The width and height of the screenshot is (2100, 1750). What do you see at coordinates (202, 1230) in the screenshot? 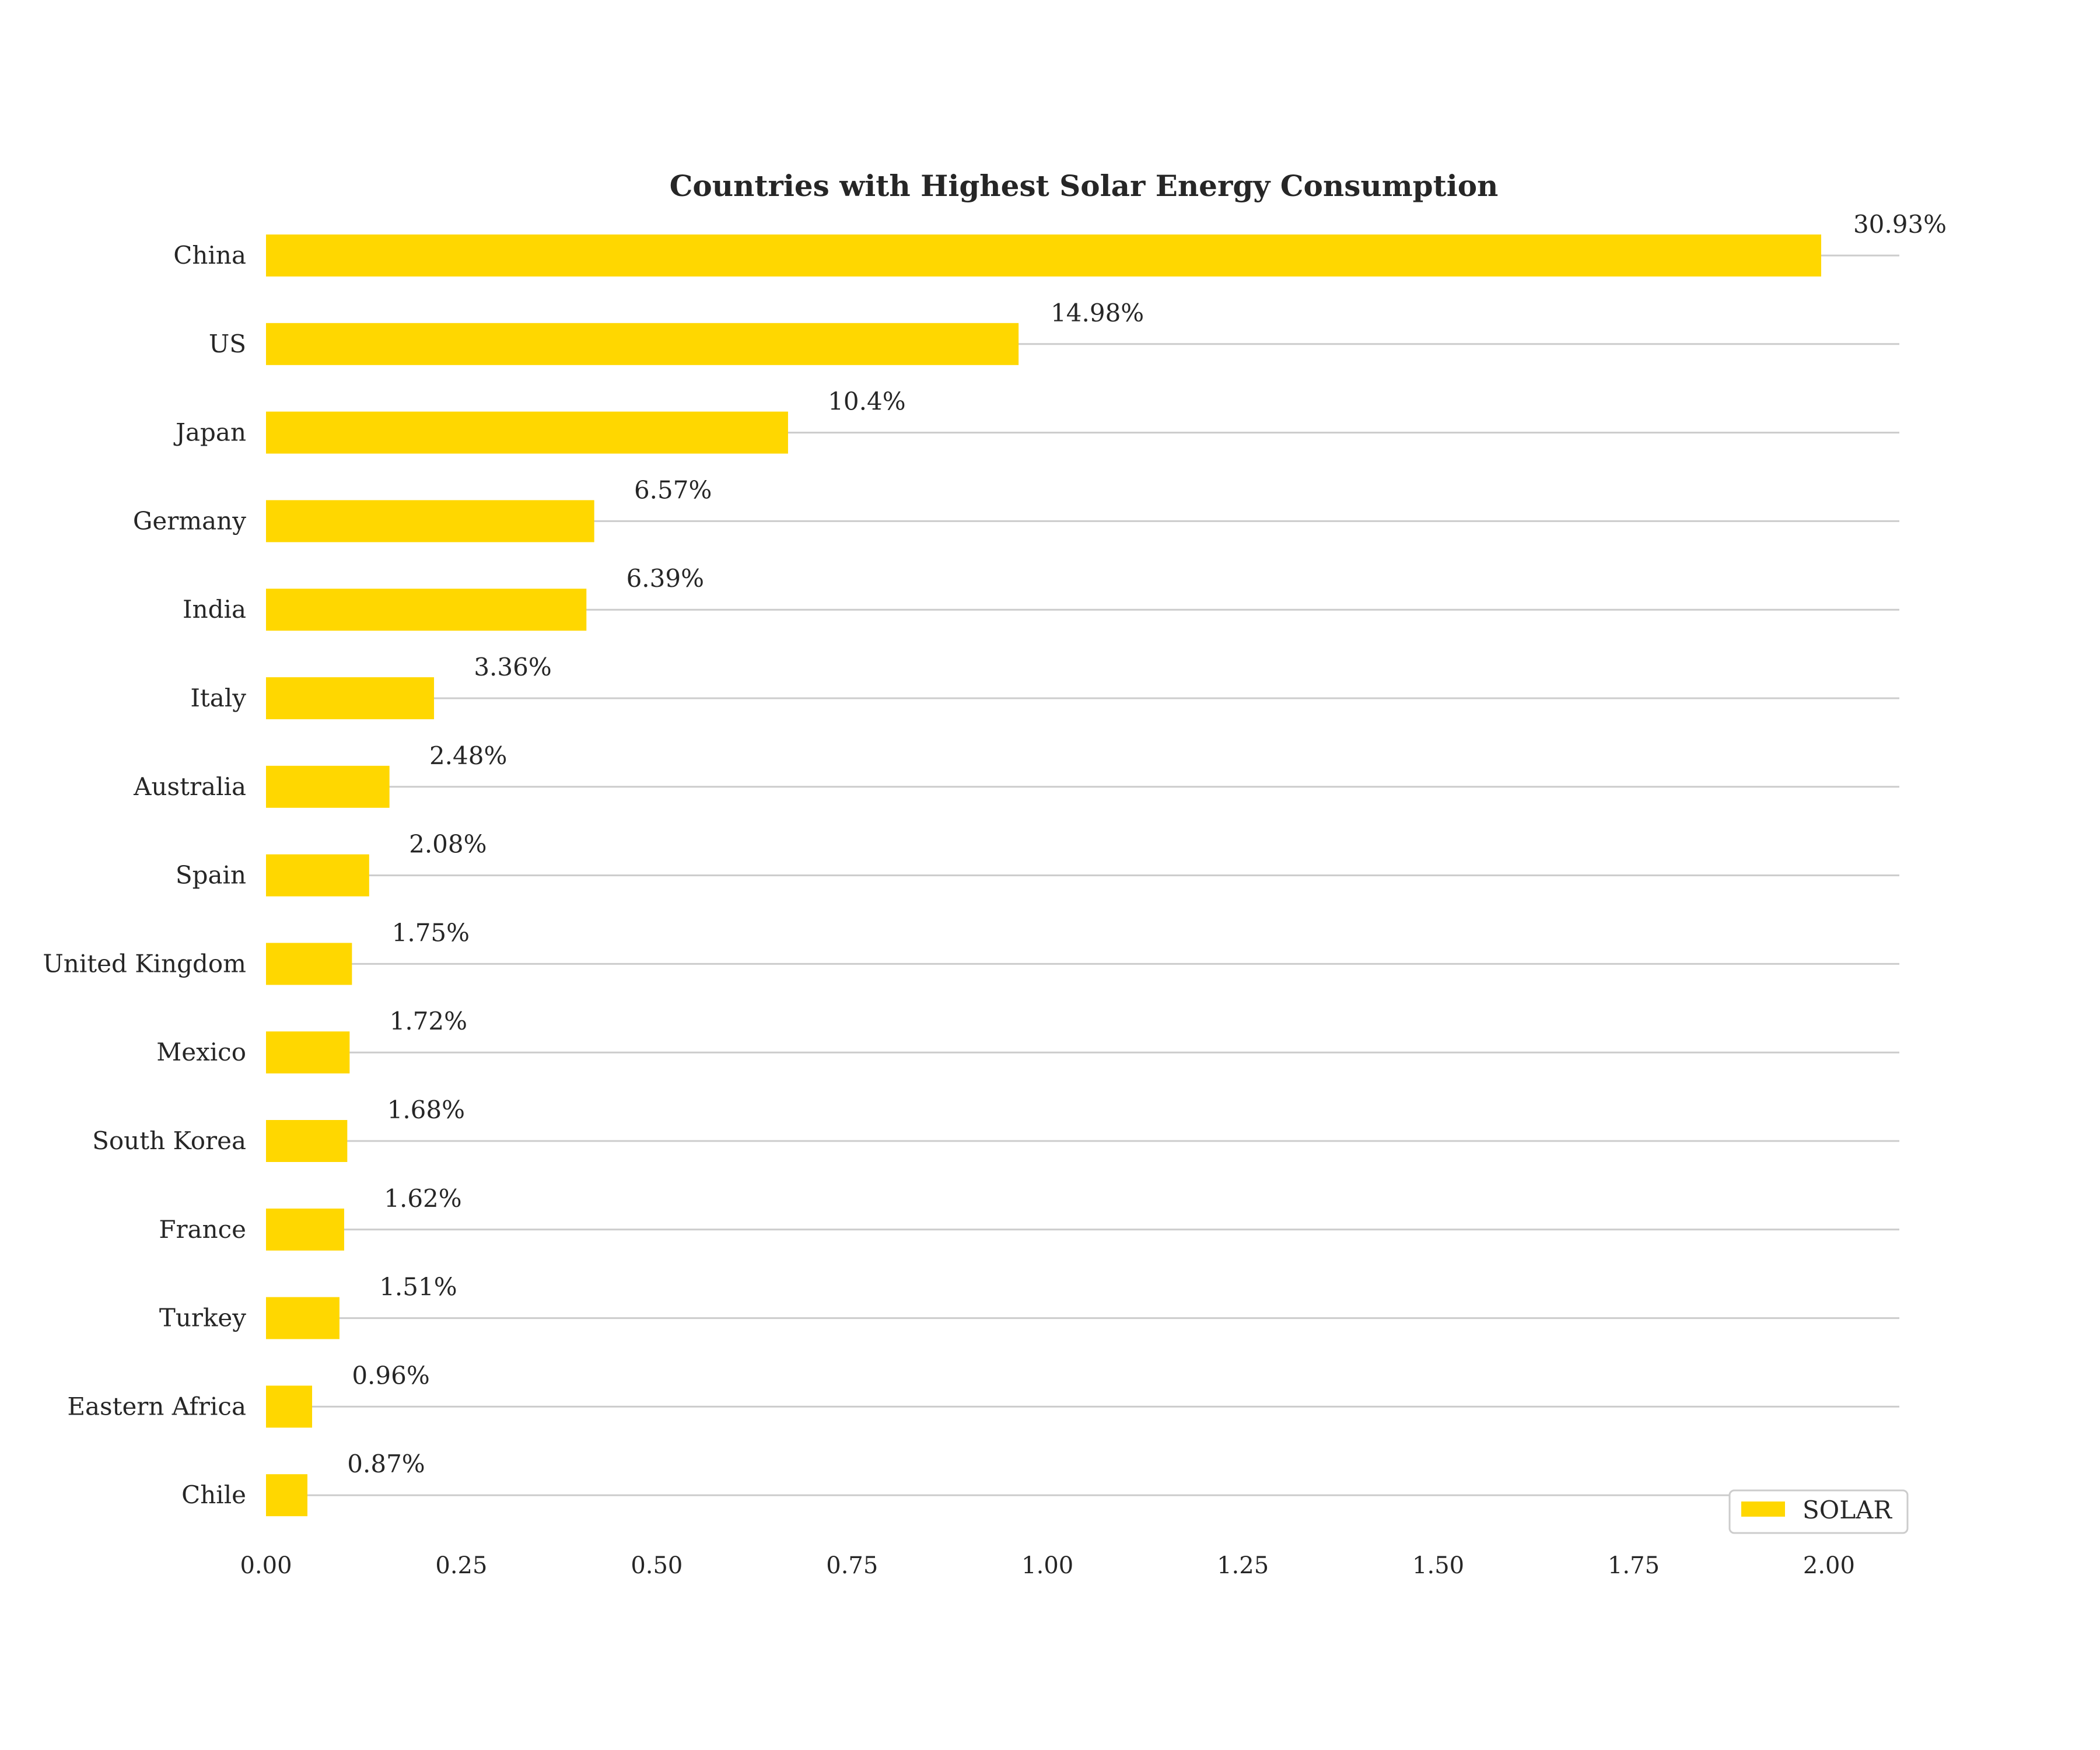
I see `y-tick-label: France` at bounding box center [202, 1230].